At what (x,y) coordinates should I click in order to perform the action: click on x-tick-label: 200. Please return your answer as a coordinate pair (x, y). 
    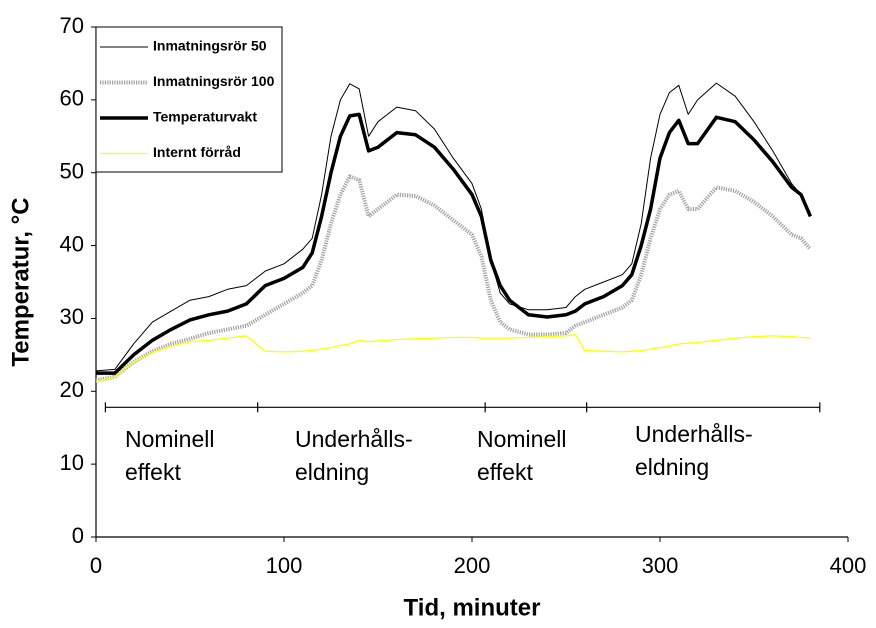
    Looking at the image, I should click on (472, 565).